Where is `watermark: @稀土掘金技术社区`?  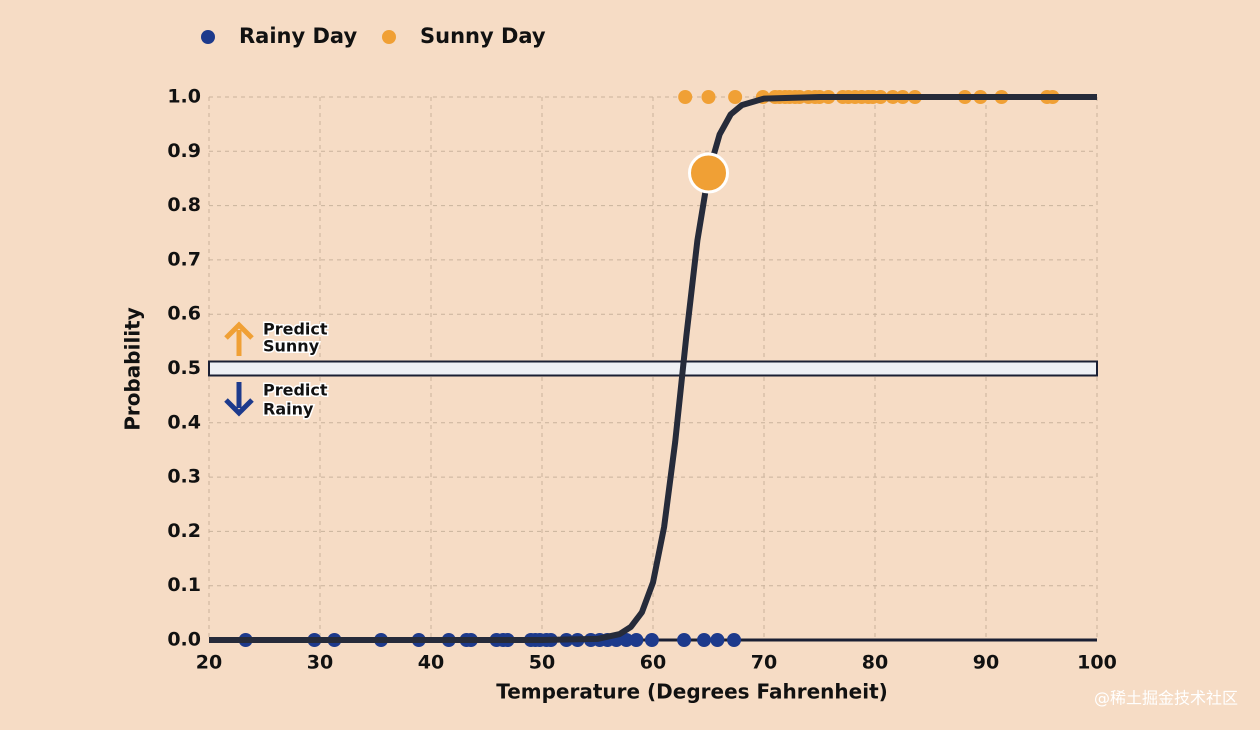 watermark: @稀土掘金技术社区 is located at coordinates (1166, 698).